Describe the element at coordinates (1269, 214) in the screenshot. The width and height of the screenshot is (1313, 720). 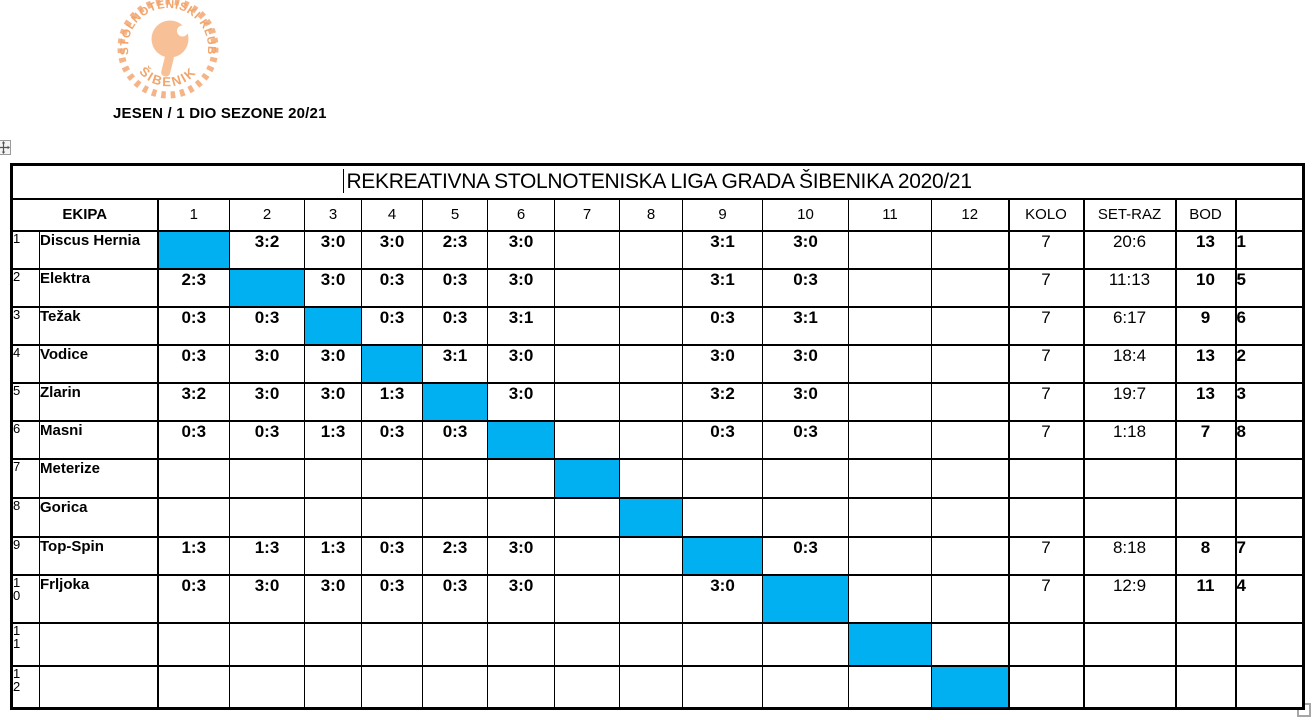
I see `header-rank` at that location.